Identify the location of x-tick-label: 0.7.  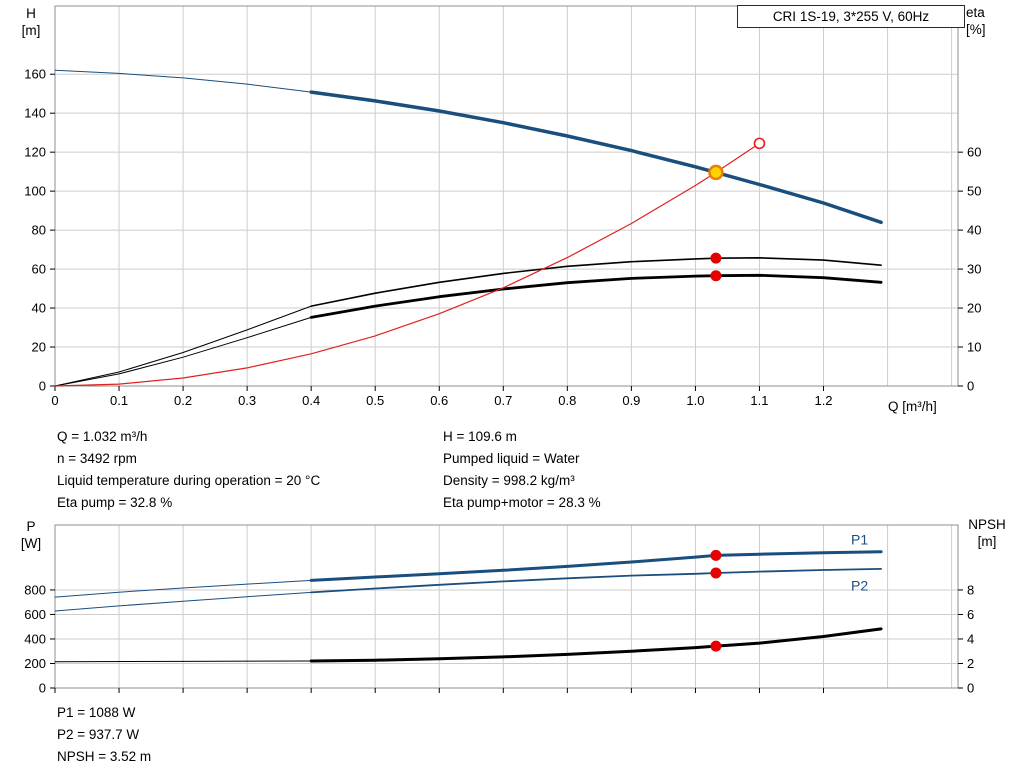
(503, 400).